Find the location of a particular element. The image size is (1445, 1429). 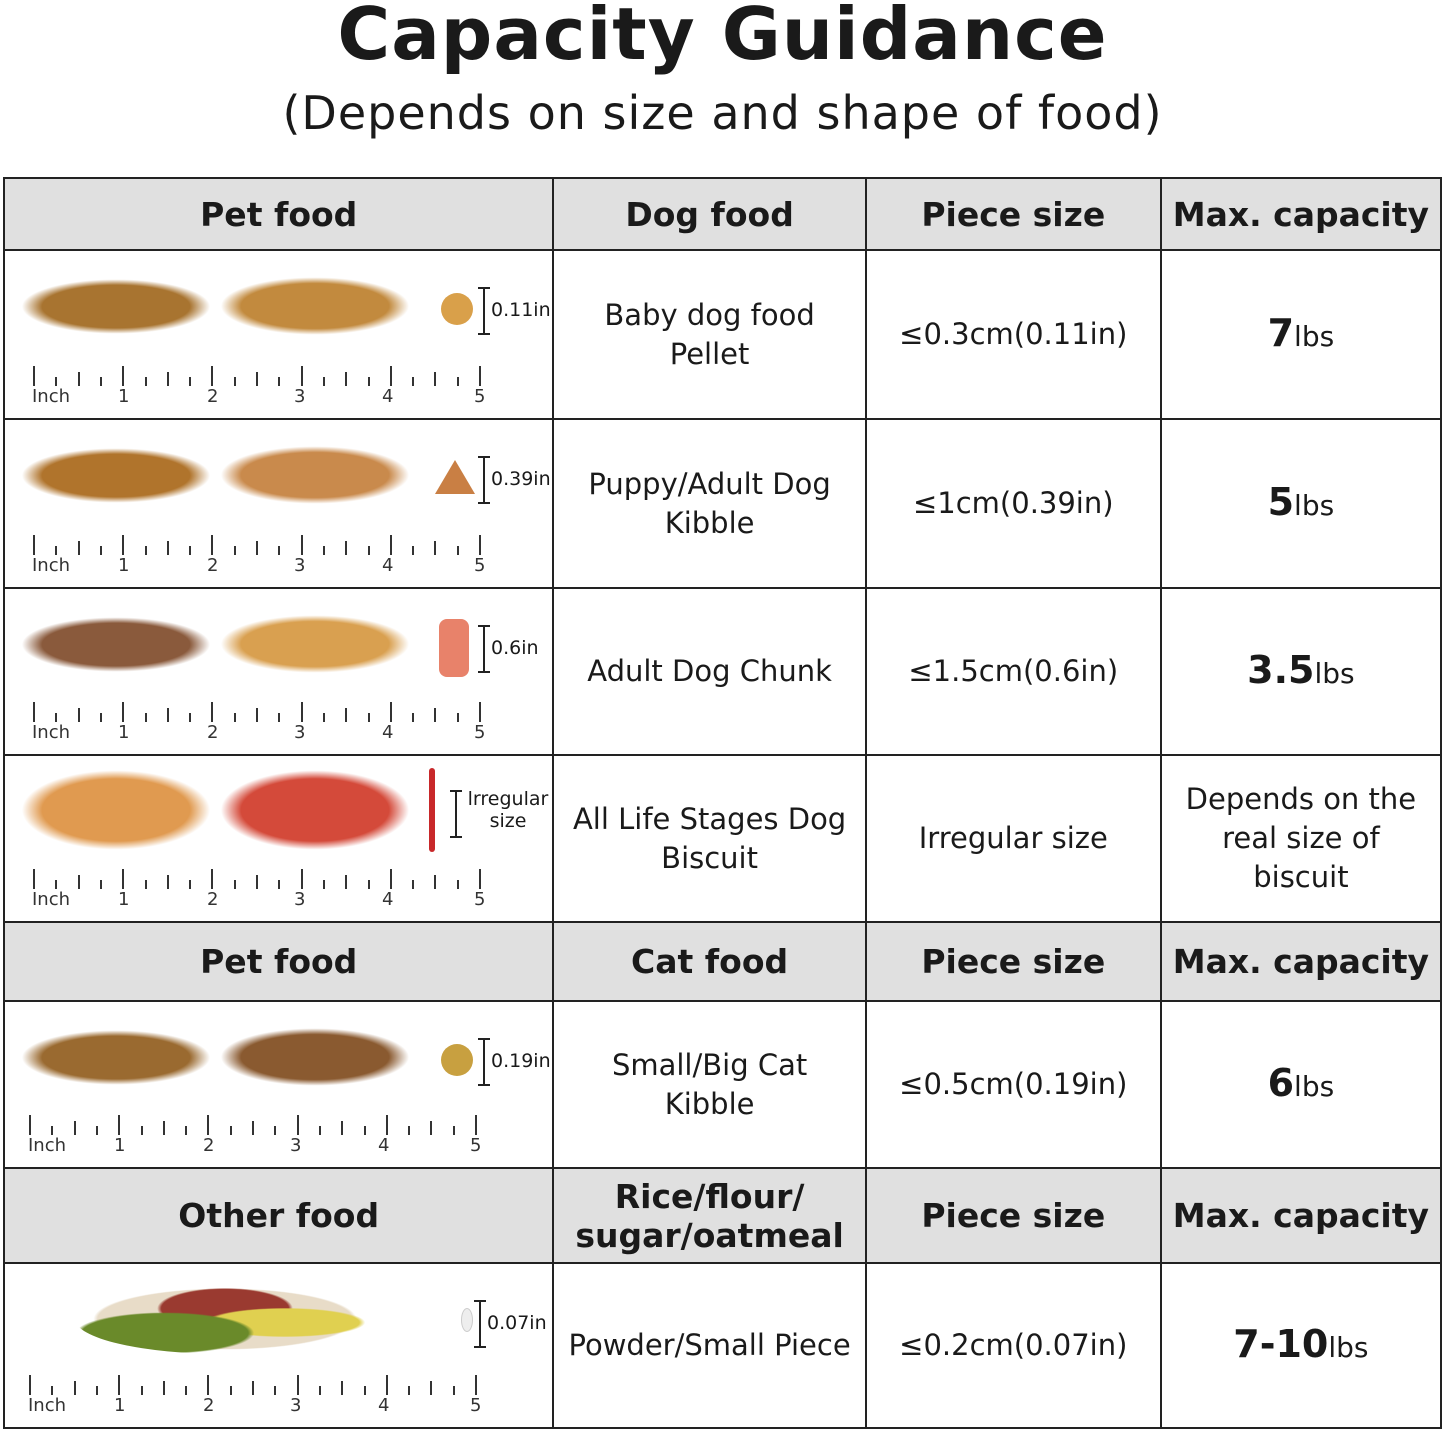

food-image-cell: 0.6in Inch 1 2 3 4 5 is located at coordinates (278, 671).